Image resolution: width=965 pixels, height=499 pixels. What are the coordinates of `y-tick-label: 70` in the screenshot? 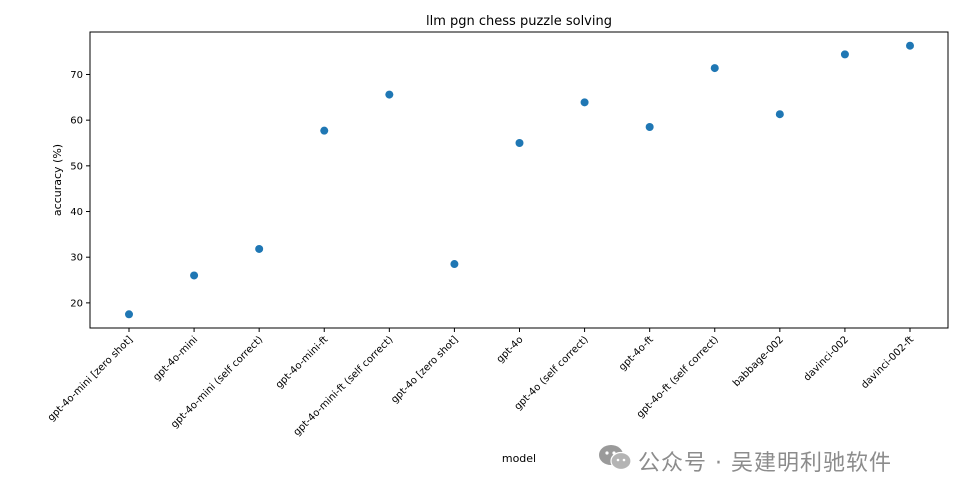 It's located at (76, 75).